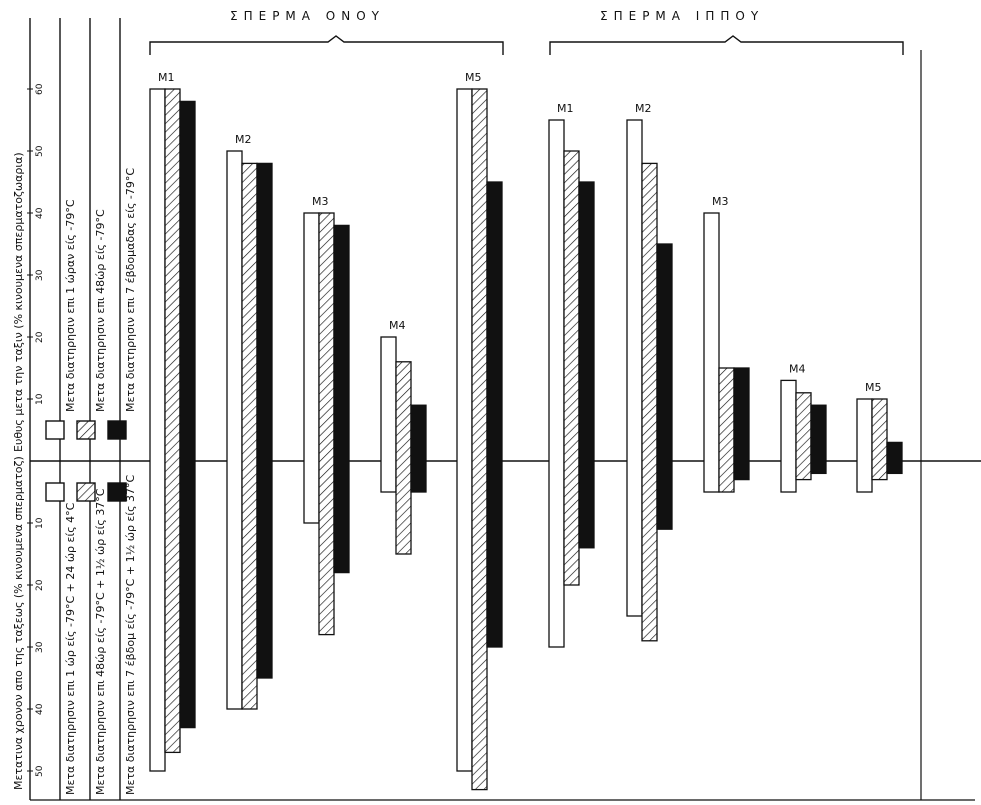 The image size is (981, 805). Describe the element at coordinates (40, 213) in the screenshot. I see `y-tick-label-upper: 40` at that location.